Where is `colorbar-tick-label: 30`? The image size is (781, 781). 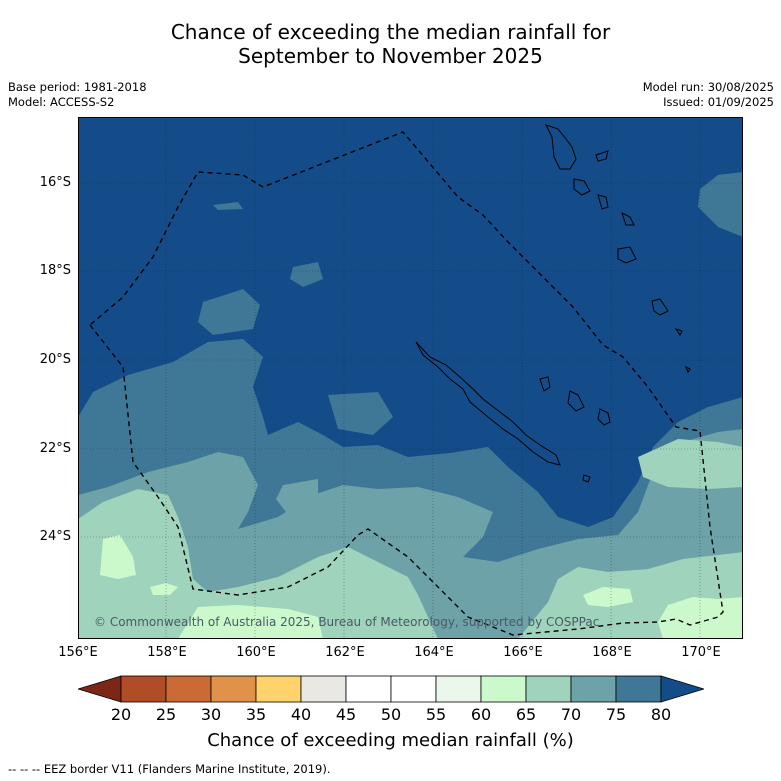
colorbar-tick-label: 30 is located at coordinates (211, 714).